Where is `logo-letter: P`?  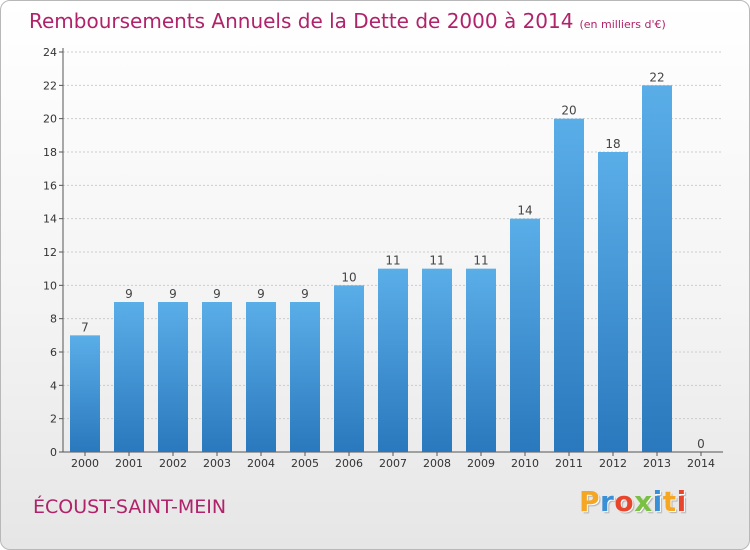 logo-letter: P is located at coordinates (590, 501).